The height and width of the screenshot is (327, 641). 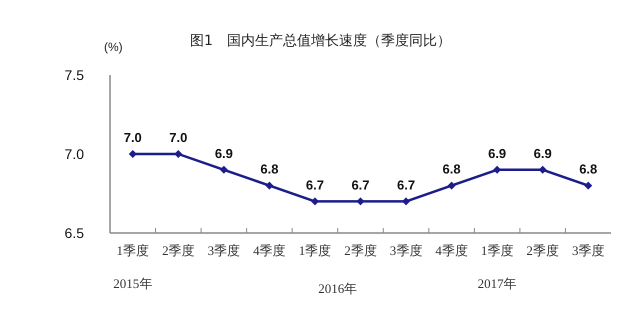 What do you see at coordinates (320, 41) in the screenshot?
I see `chart-title: 图1 国内生产总值增长速度（季度同比）` at bounding box center [320, 41].